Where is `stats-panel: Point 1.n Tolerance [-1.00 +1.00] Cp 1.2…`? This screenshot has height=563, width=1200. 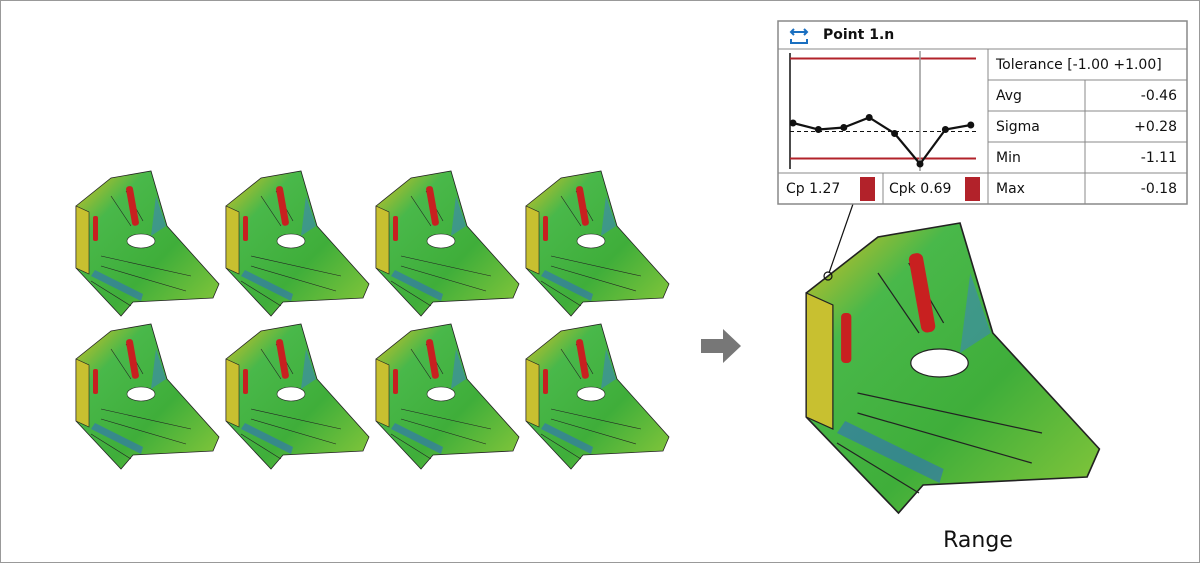
stats-panel: Point 1.n Tolerance [-1.00 +1.00] Cp 1.2… is located at coordinates (982, 112).